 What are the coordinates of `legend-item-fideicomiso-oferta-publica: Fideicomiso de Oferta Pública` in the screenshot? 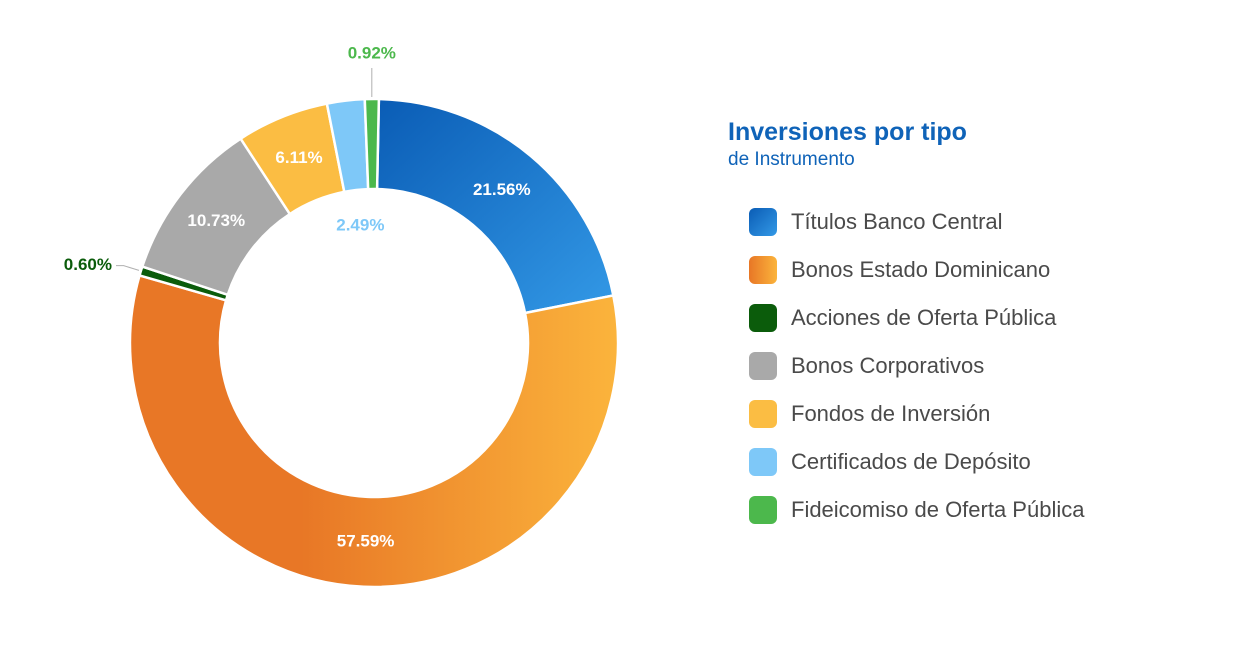 It's located at (906, 510).